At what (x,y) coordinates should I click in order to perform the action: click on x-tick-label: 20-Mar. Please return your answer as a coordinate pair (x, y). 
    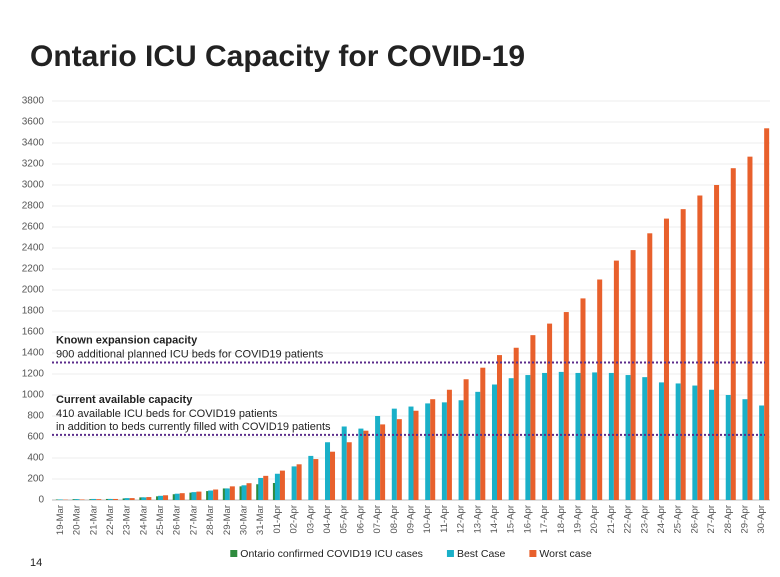
    Looking at the image, I should click on (77, 520).